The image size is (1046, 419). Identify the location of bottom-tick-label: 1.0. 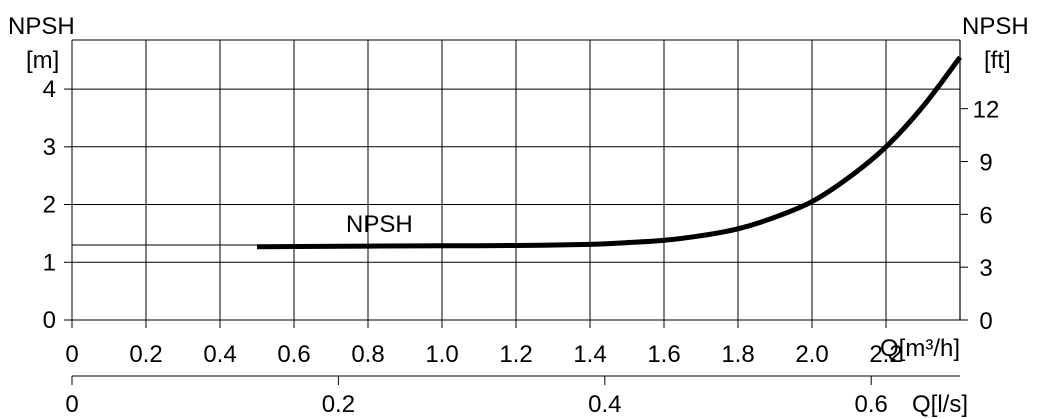
(441, 354).